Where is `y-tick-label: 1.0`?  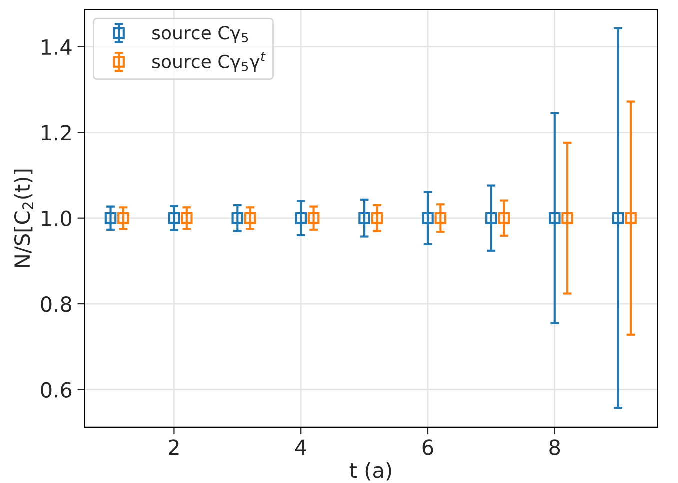
y-tick-label: 1.0 is located at coordinates (57, 218).